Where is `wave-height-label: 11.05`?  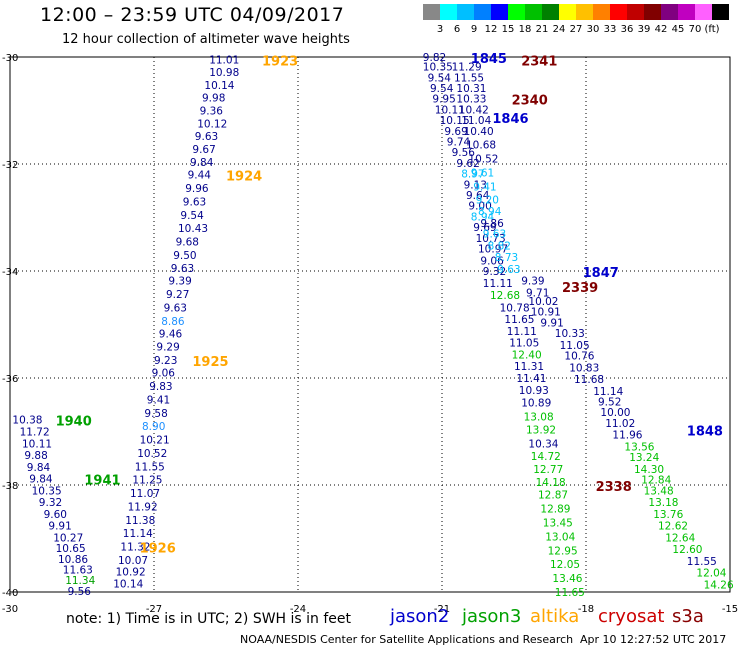
wave-height-label: 11.05 is located at coordinates (575, 346).